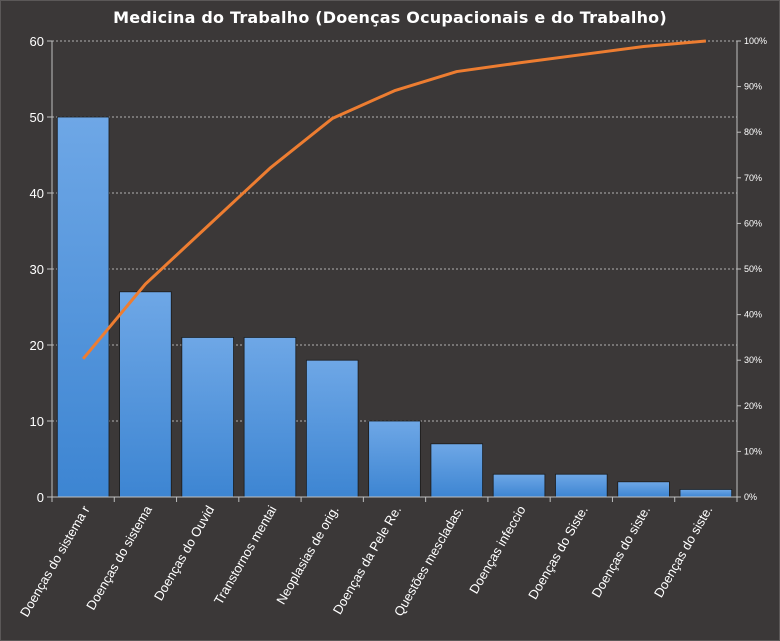  What do you see at coordinates (753, 223) in the screenshot?
I see `right-tick-label: 60%` at bounding box center [753, 223].